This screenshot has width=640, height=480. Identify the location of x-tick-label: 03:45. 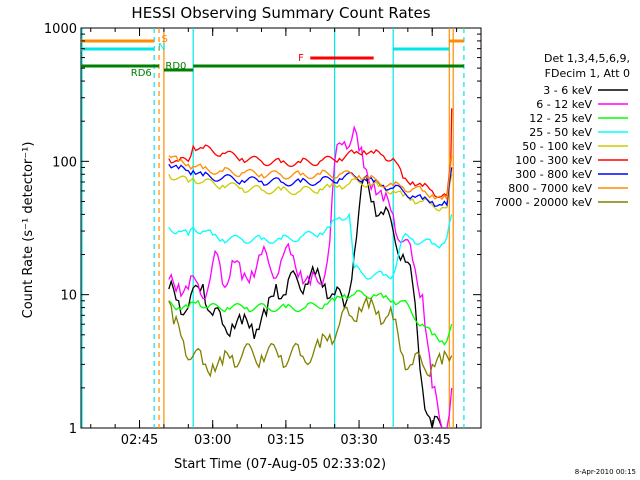
(431, 440).